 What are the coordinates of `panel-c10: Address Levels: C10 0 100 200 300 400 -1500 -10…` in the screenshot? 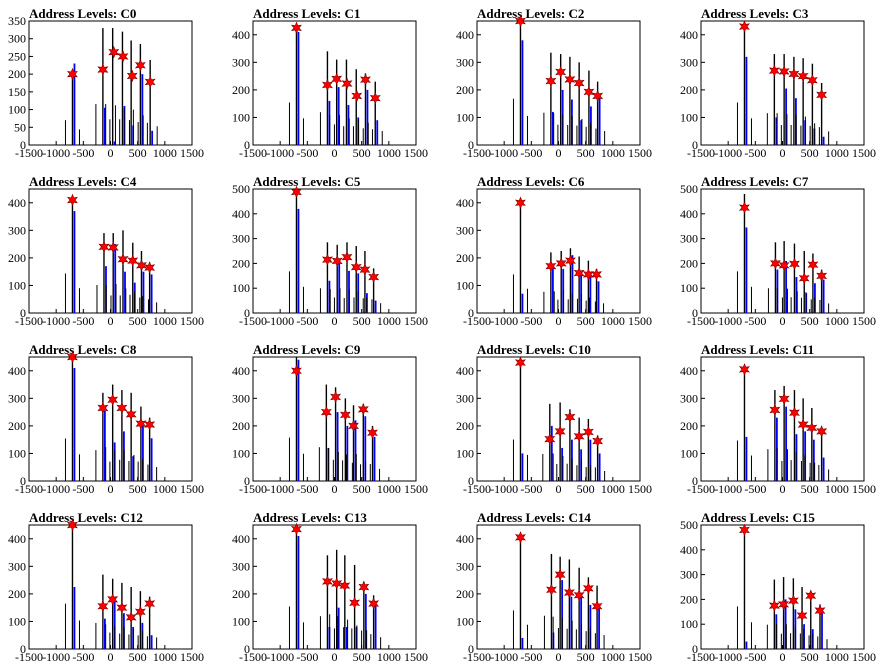 It's located at (554, 419).